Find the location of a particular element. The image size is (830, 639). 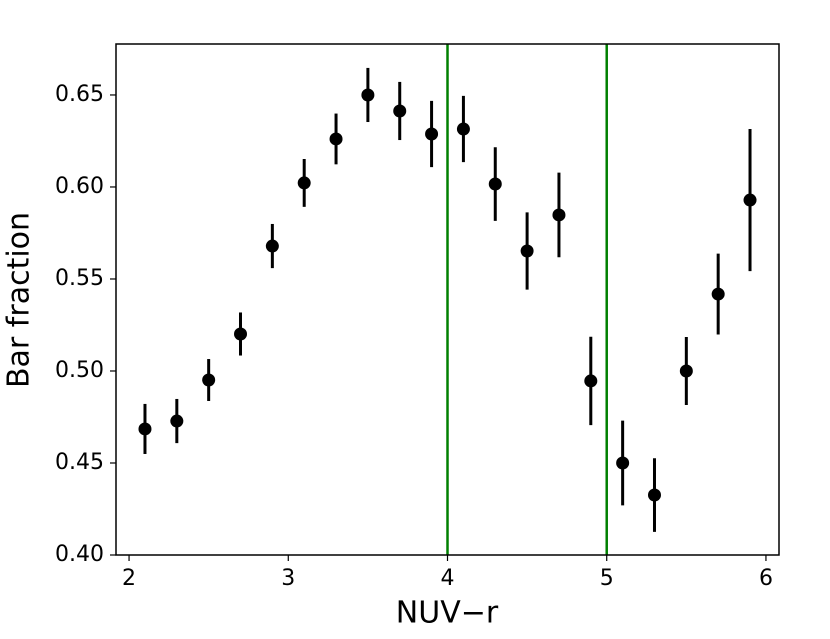

x-tick-label: 4 is located at coordinates (448, 578).